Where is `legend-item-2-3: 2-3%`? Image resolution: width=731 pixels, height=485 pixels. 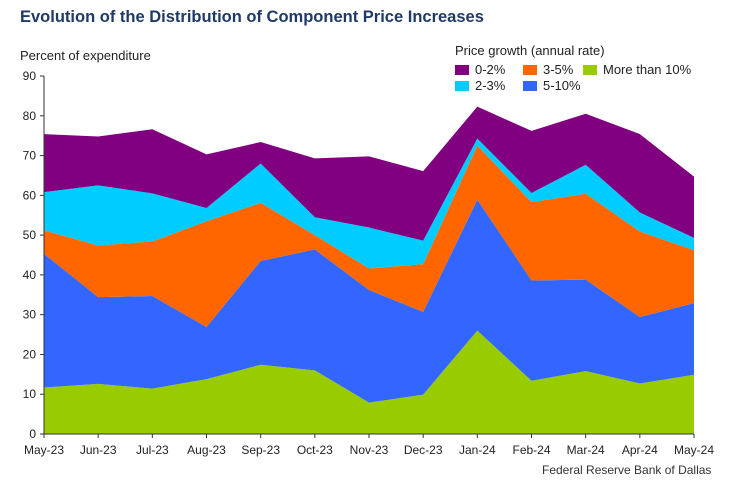
legend-item-2-3: 2-3% is located at coordinates (480, 85).